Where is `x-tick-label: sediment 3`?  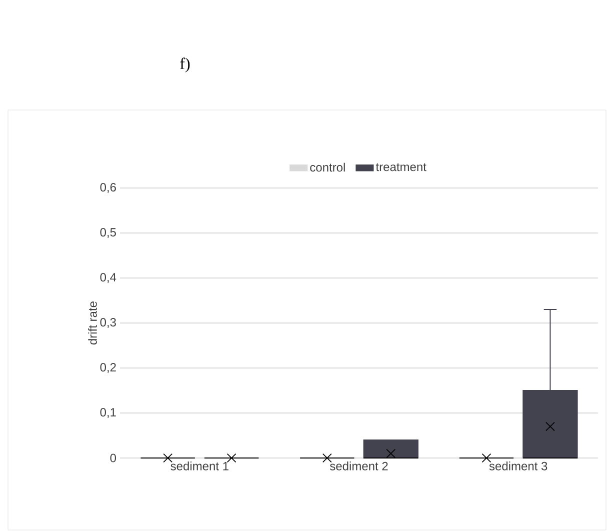
x-tick-label: sediment 3 is located at coordinates (518, 466).